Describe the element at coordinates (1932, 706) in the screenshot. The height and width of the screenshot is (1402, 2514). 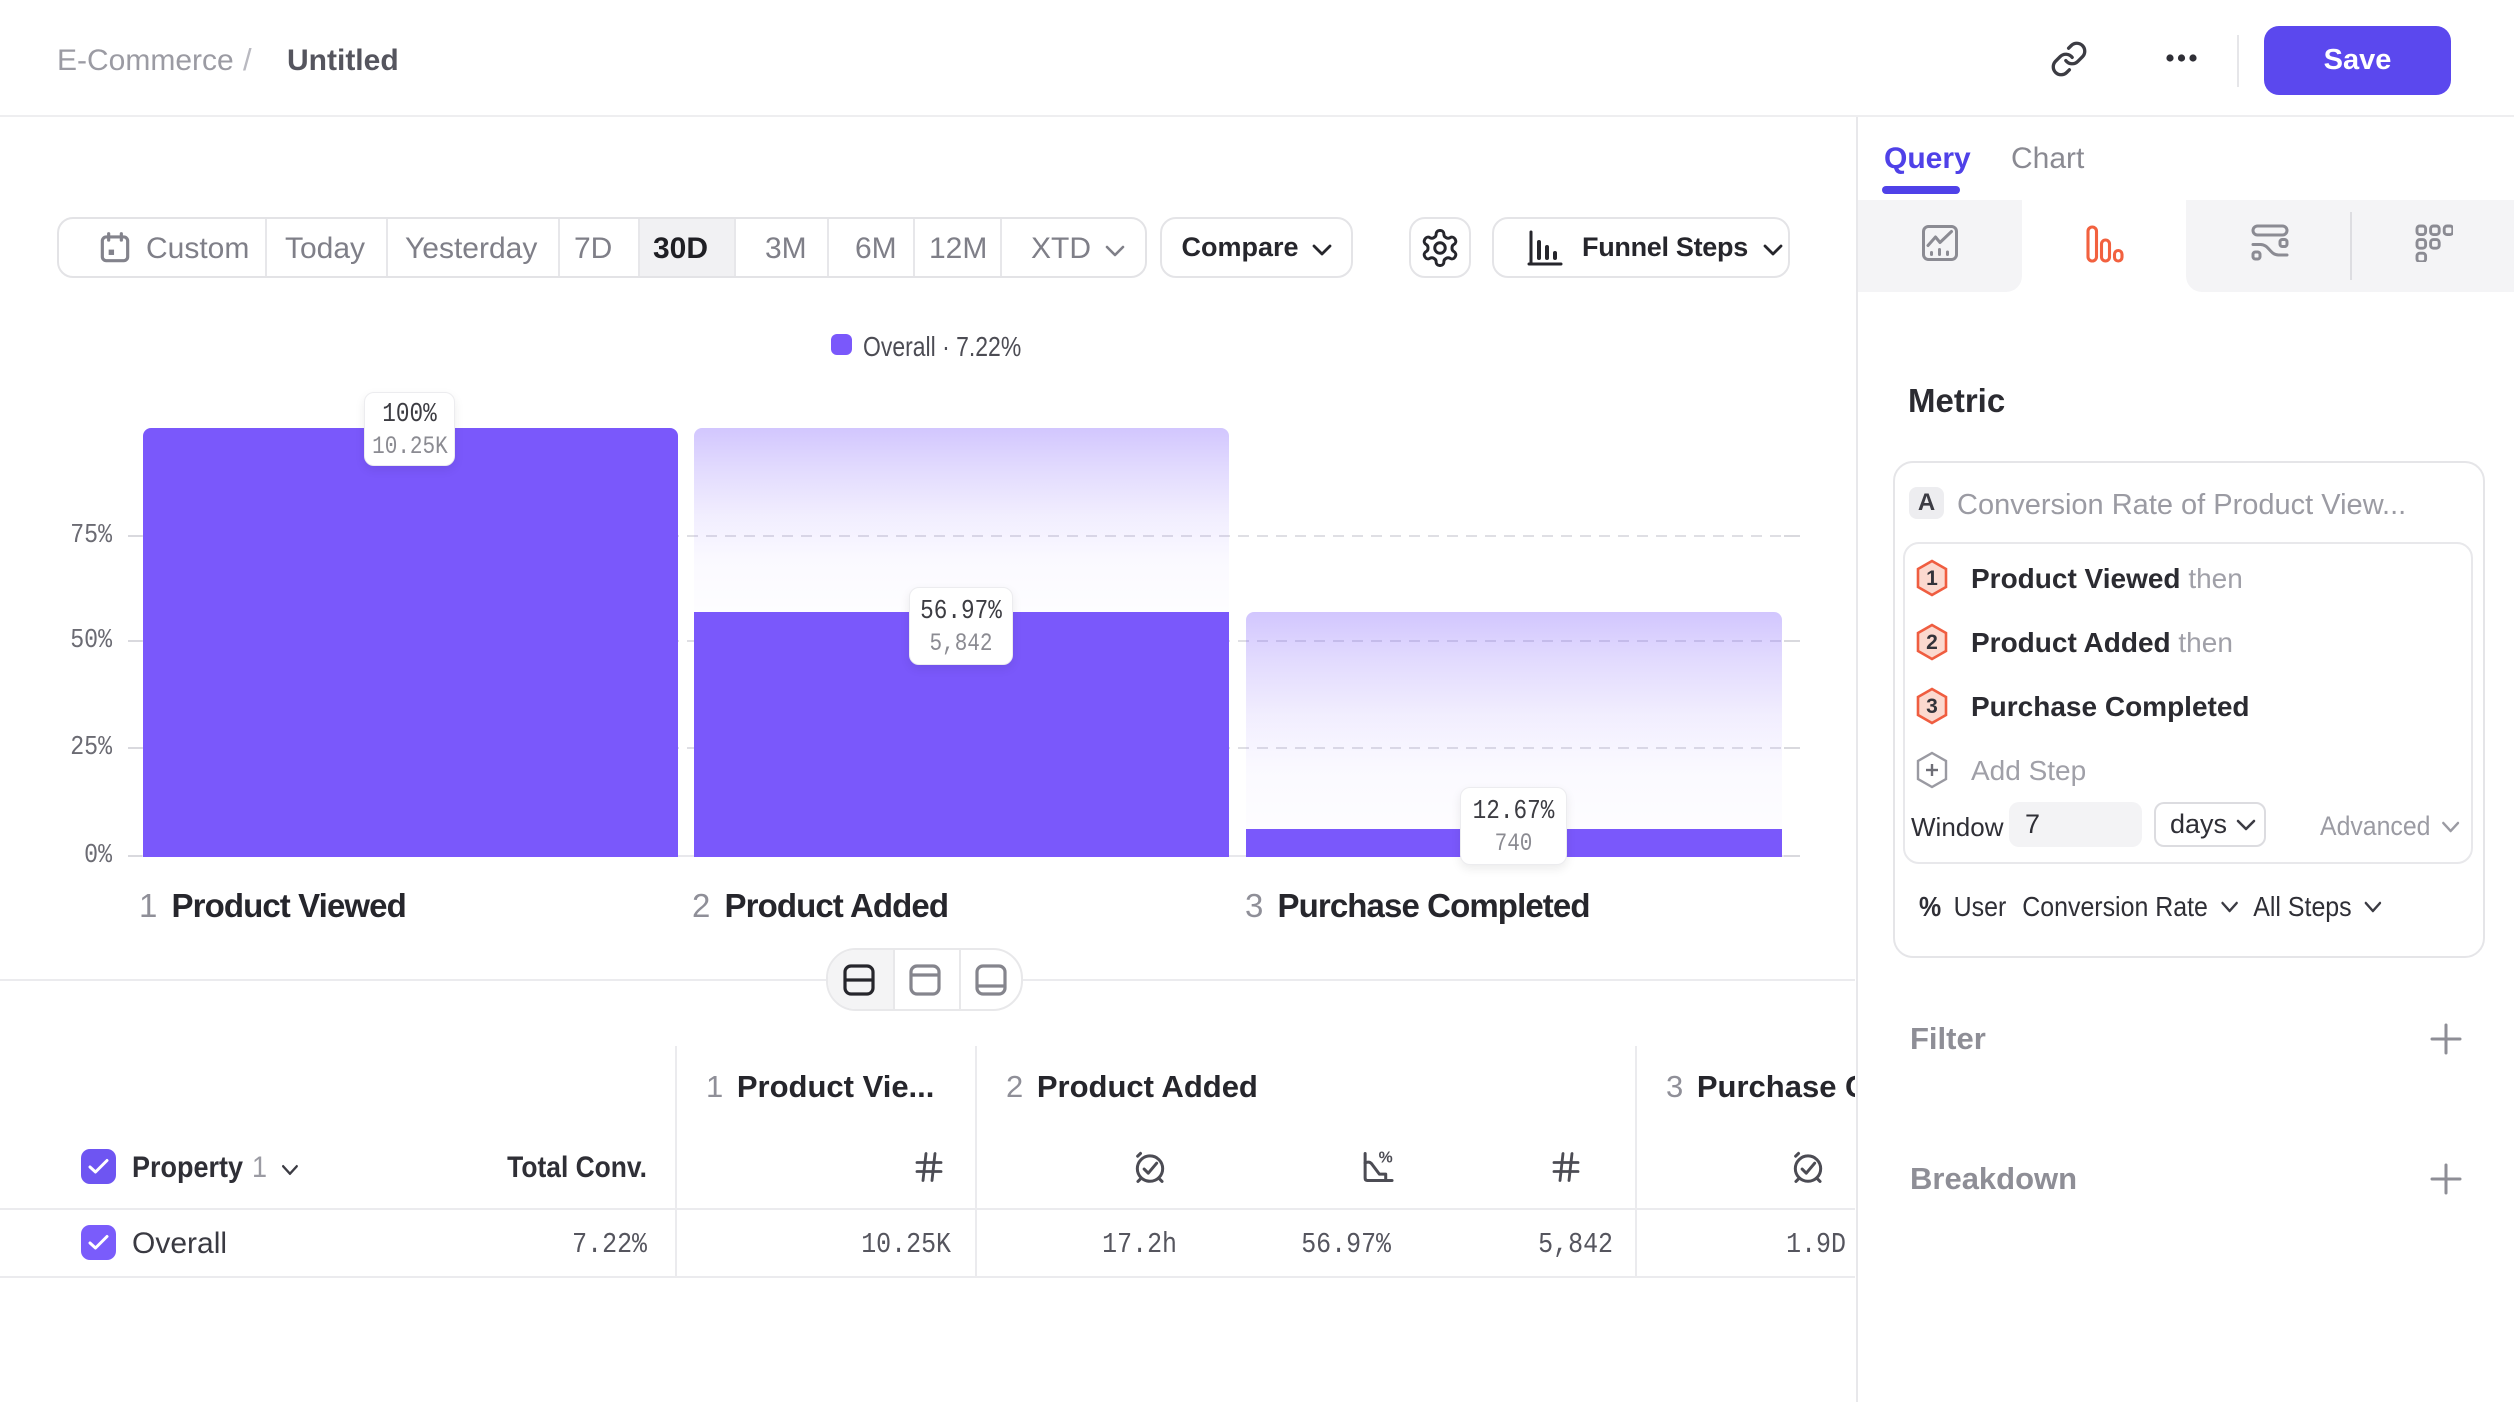
I see `svg-text: 3` at that location.